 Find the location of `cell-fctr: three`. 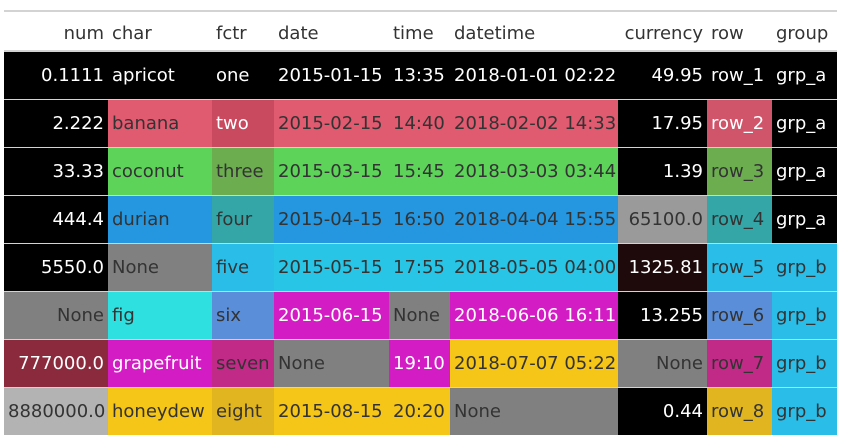

cell-fctr: three is located at coordinates (243, 170).